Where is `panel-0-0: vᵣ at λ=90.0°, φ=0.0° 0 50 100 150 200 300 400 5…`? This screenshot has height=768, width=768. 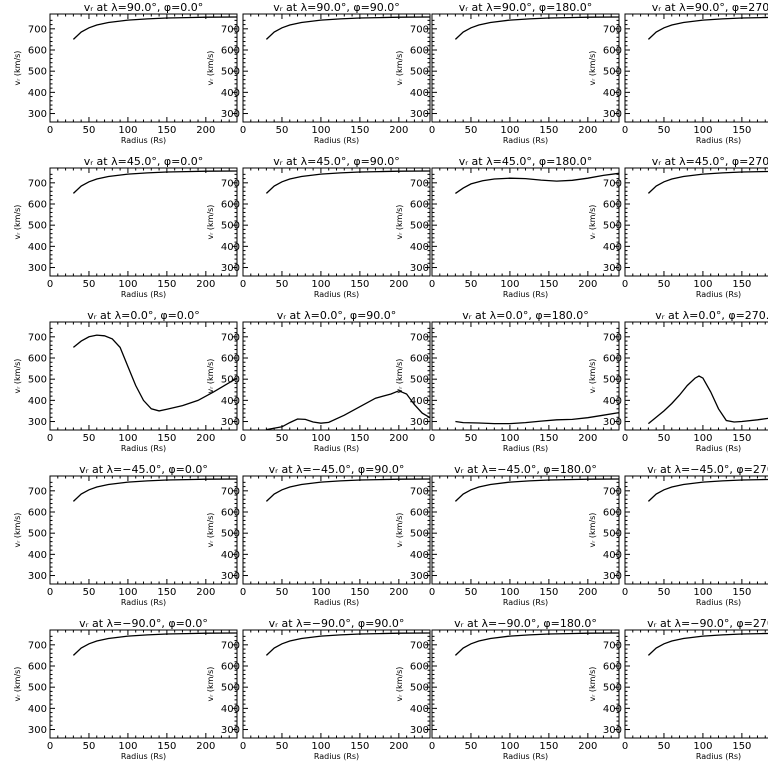
panel-0-0: vᵣ at λ=90.0°, φ=0.0° 0 50 100 150 200 300 400 5… is located at coordinates (125, 73).